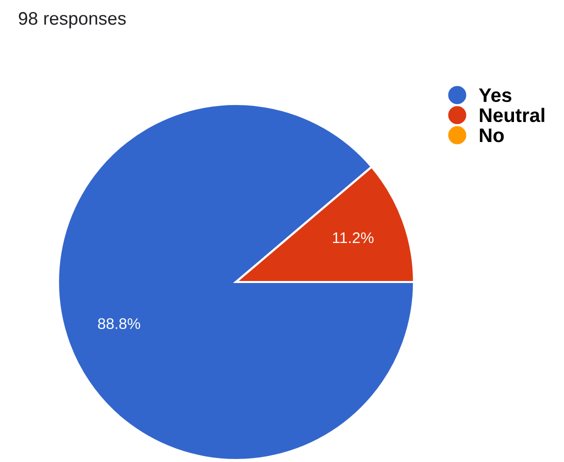  I want to click on legend-label: Neutral, so click(512, 115).